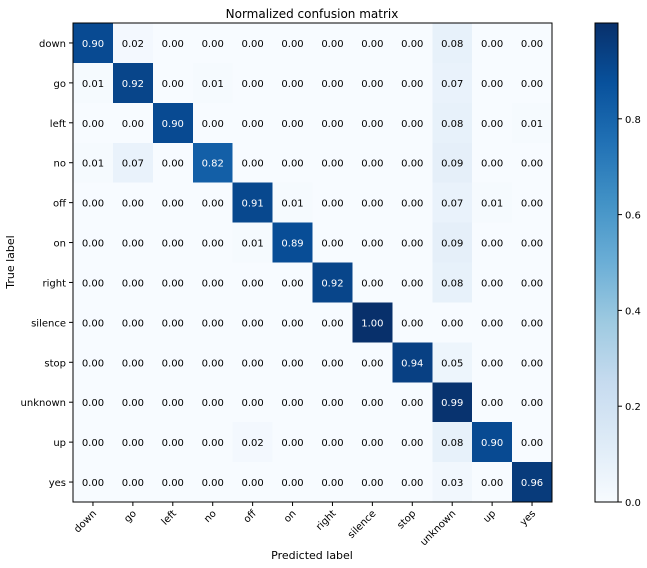  What do you see at coordinates (633, 120) in the screenshot?
I see `colorbar-tick-label: 0.8` at bounding box center [633, 120].